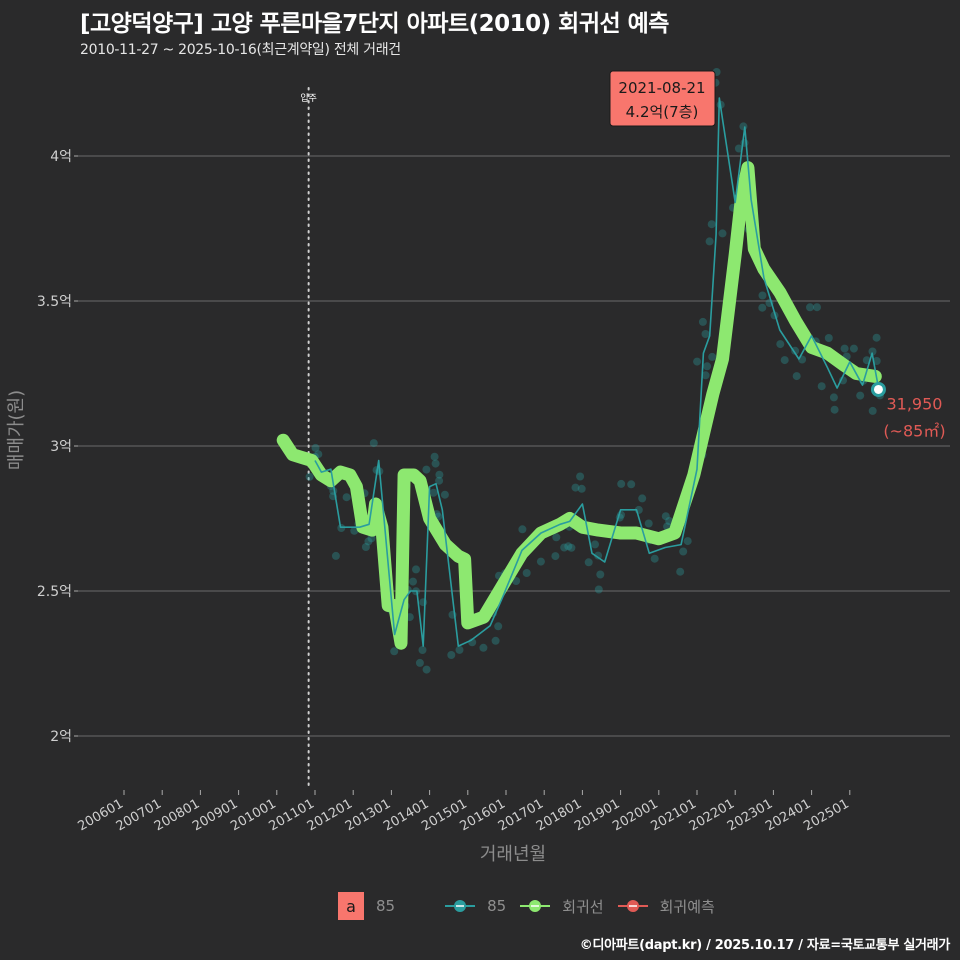 This screenshot has height=960, width=960. Describe the element at coordinates (240, 50) in the screenshot. I see `chart-subtitle: 2010-11-27 ~ 2025-10-16(최근계약일) 전체 거래건` at that location.